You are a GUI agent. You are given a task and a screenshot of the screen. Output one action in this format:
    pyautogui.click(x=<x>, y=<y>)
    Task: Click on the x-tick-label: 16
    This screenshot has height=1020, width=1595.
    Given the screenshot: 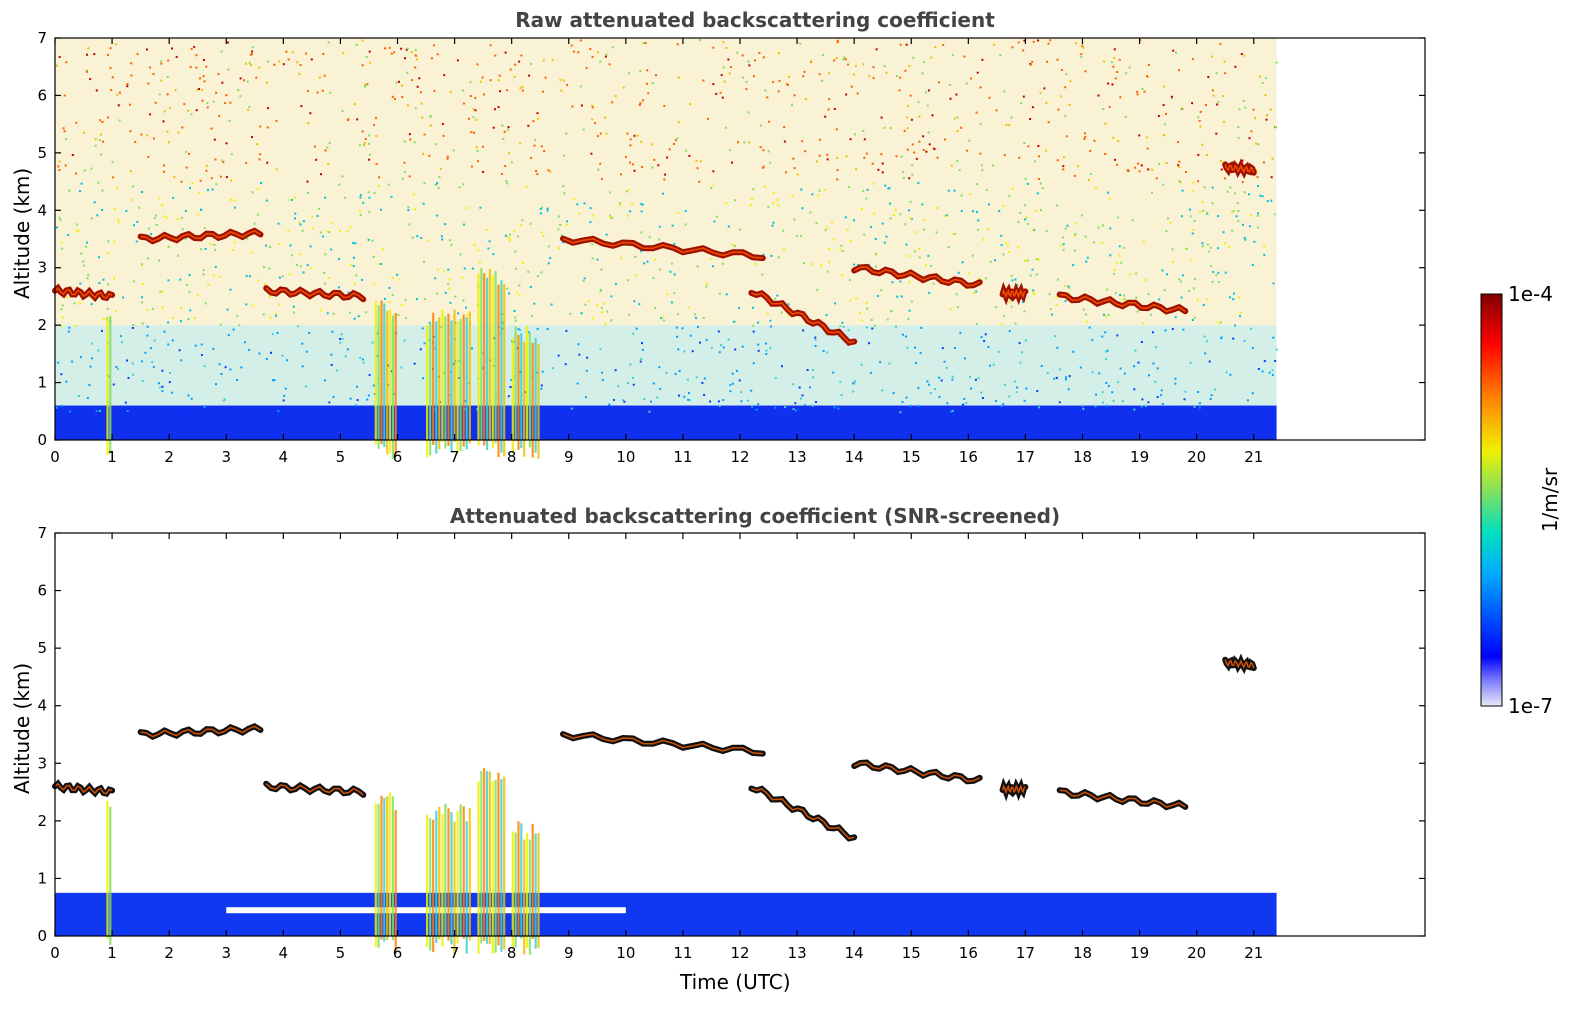 What is the action you would take?
    pyautogui.click(x=968, y=953)
    